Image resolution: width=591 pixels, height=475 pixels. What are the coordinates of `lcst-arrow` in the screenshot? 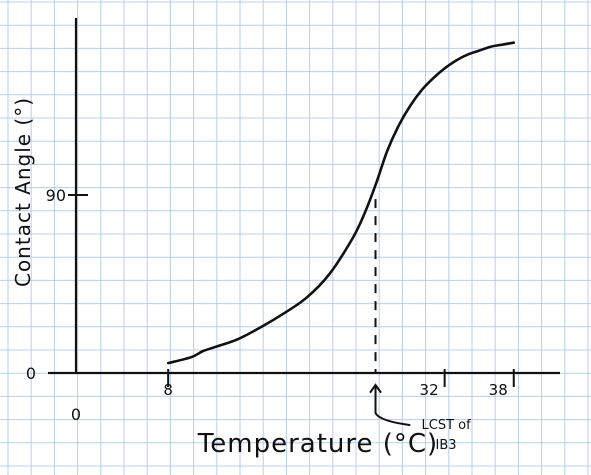 It's located at (390, 404).